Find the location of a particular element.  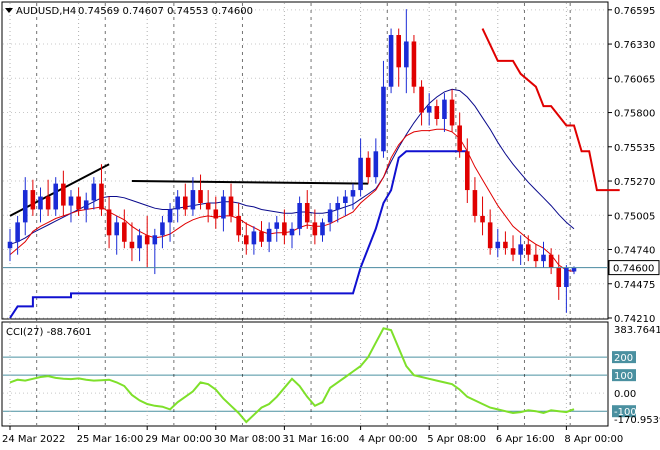

price-tick-label: 0.75535 is located at coordinates (634, 148).